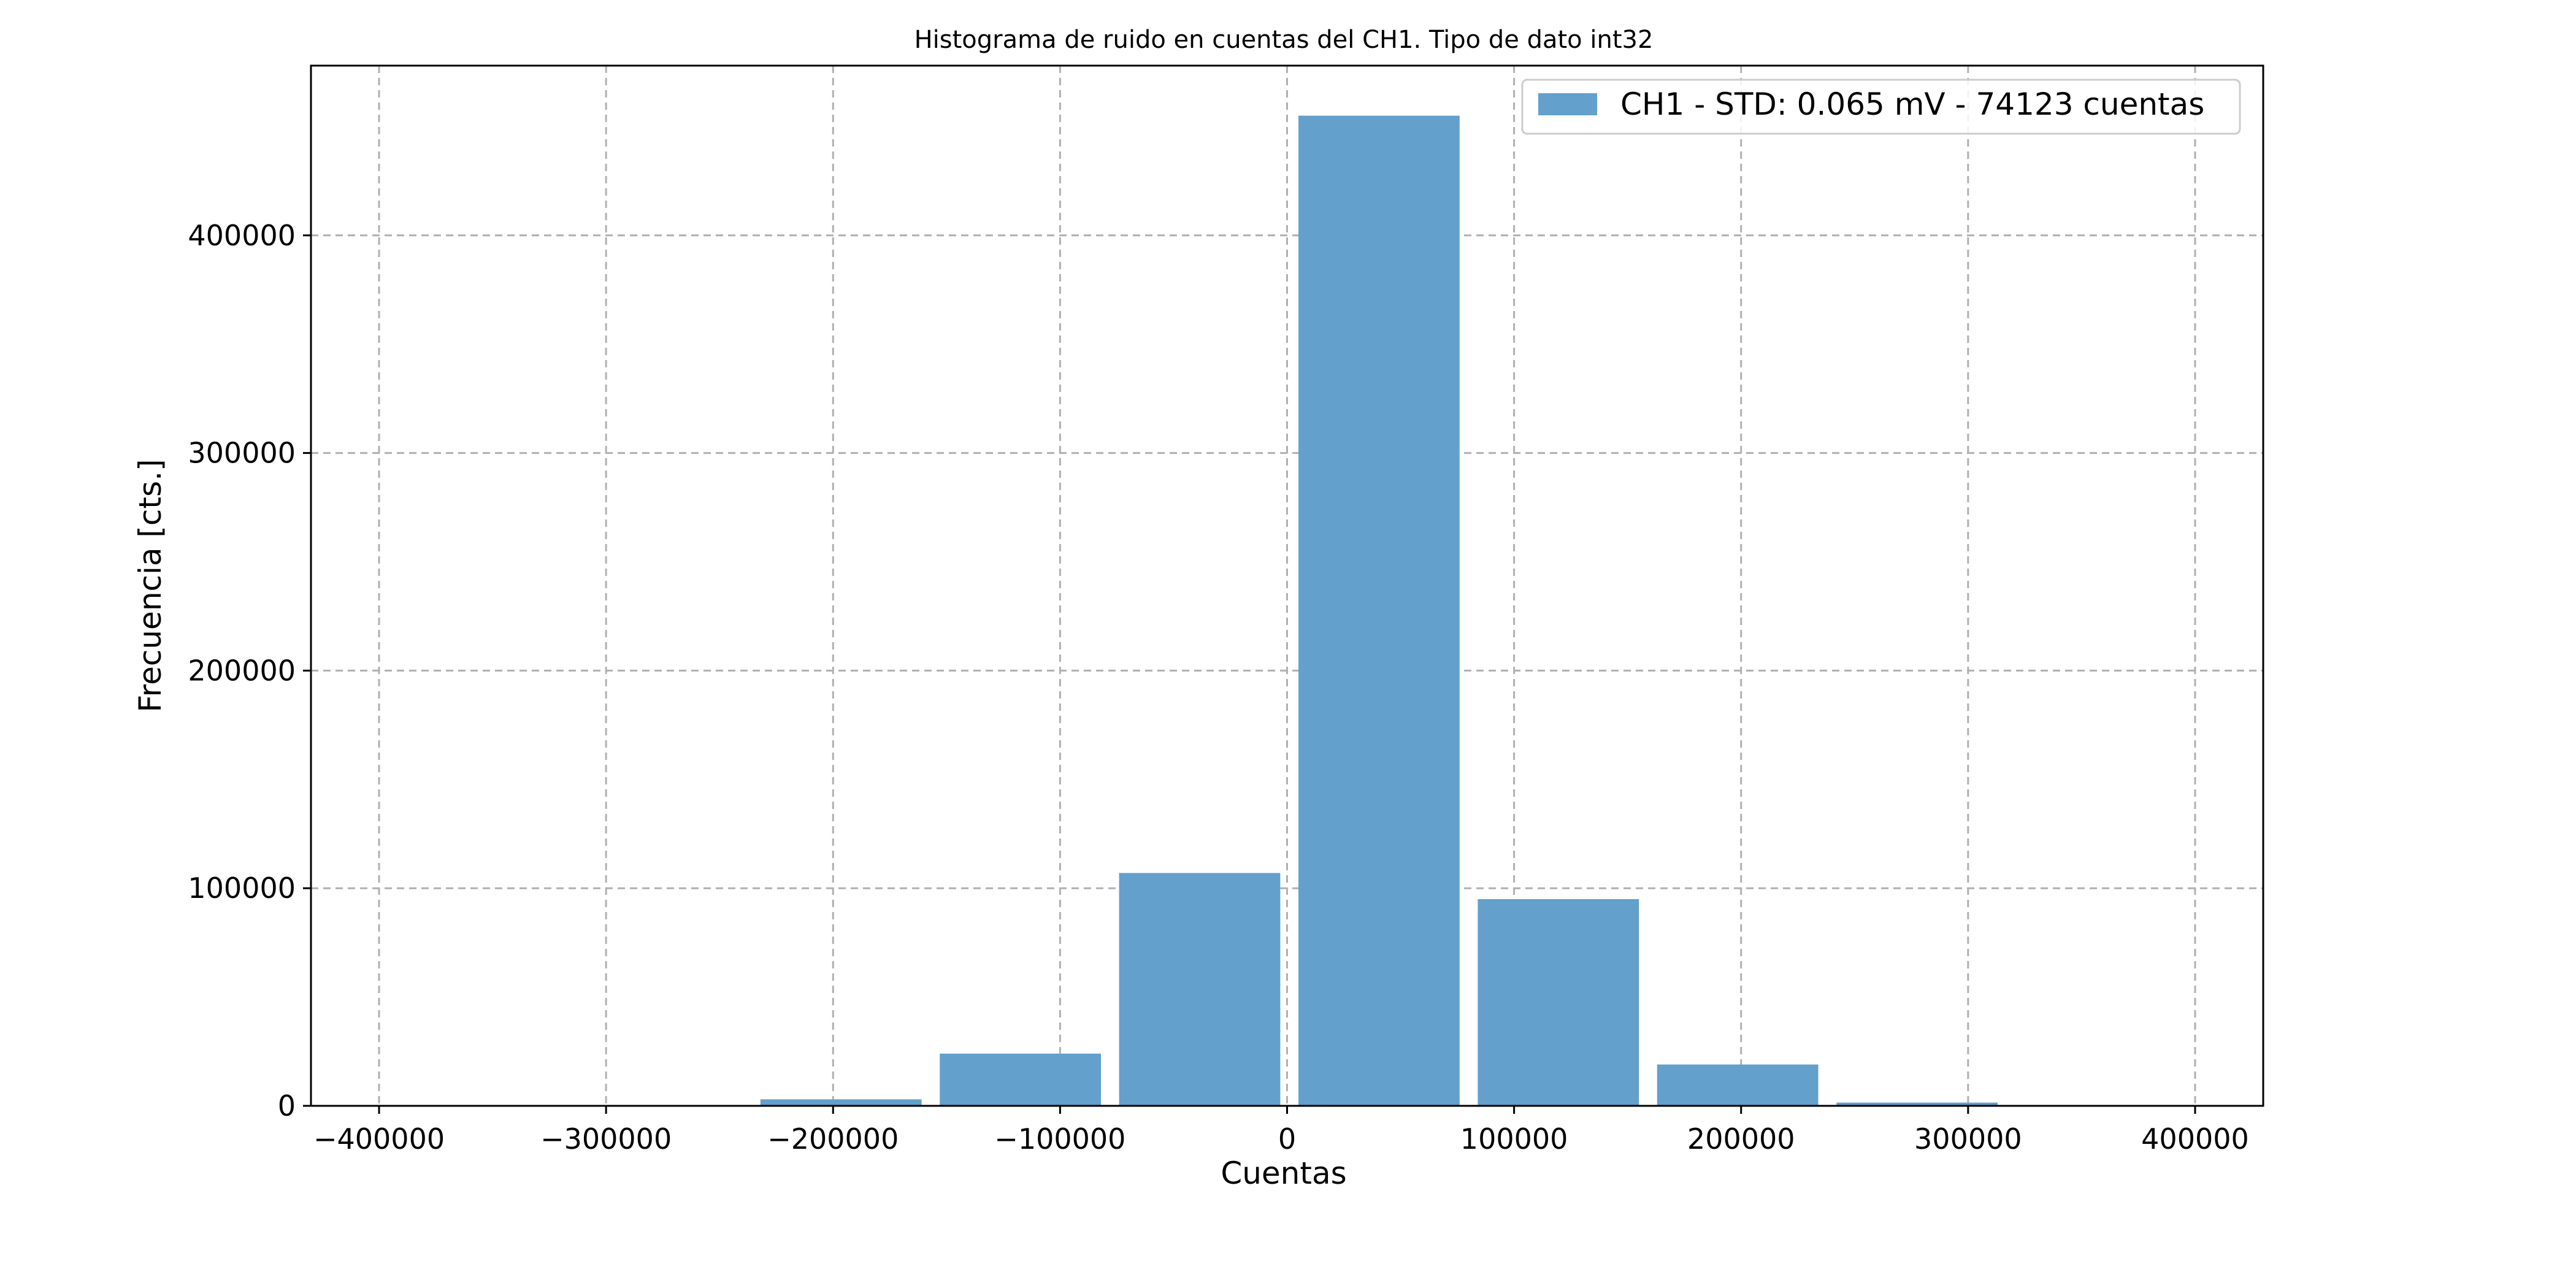  What do you see at coordinates (1741, 1139) in the screenshot?
I see `x-tick-label: 200000` at bounding box center [1741, 1139].